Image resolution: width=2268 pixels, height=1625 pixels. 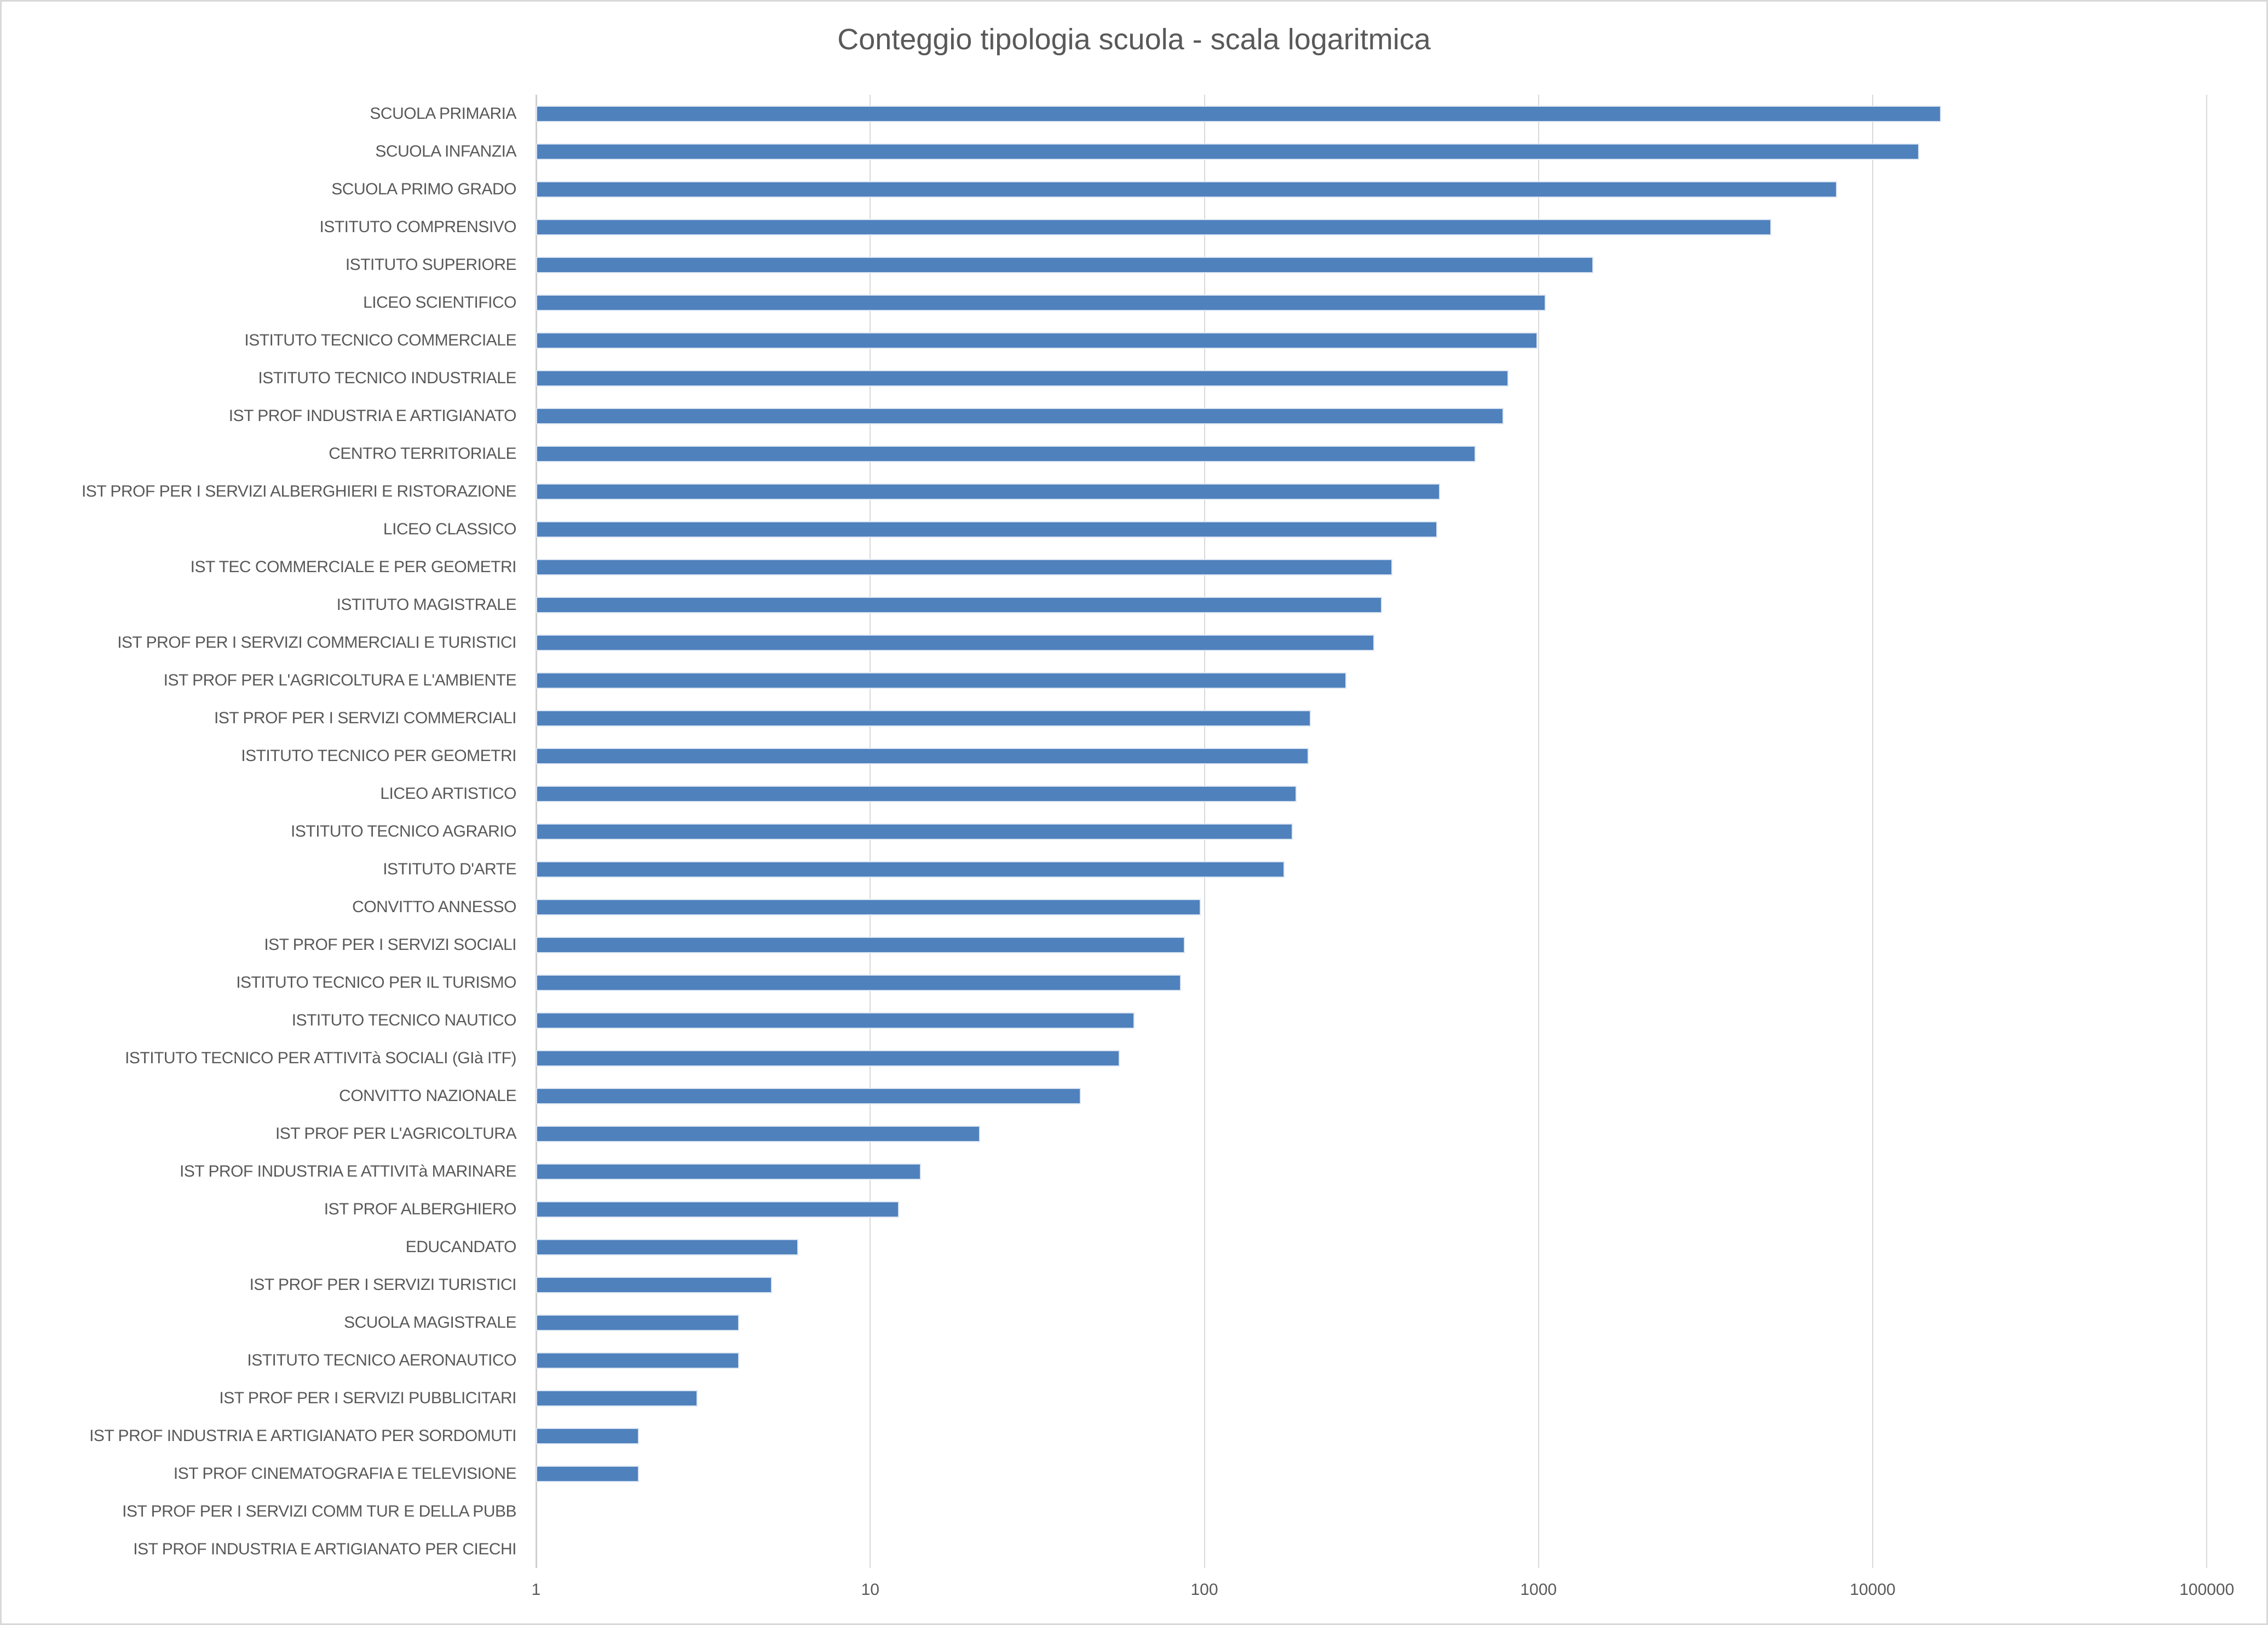 I want to click on category-label: IST PROF ALBERGHIERO, so click(x=420, y=1209).